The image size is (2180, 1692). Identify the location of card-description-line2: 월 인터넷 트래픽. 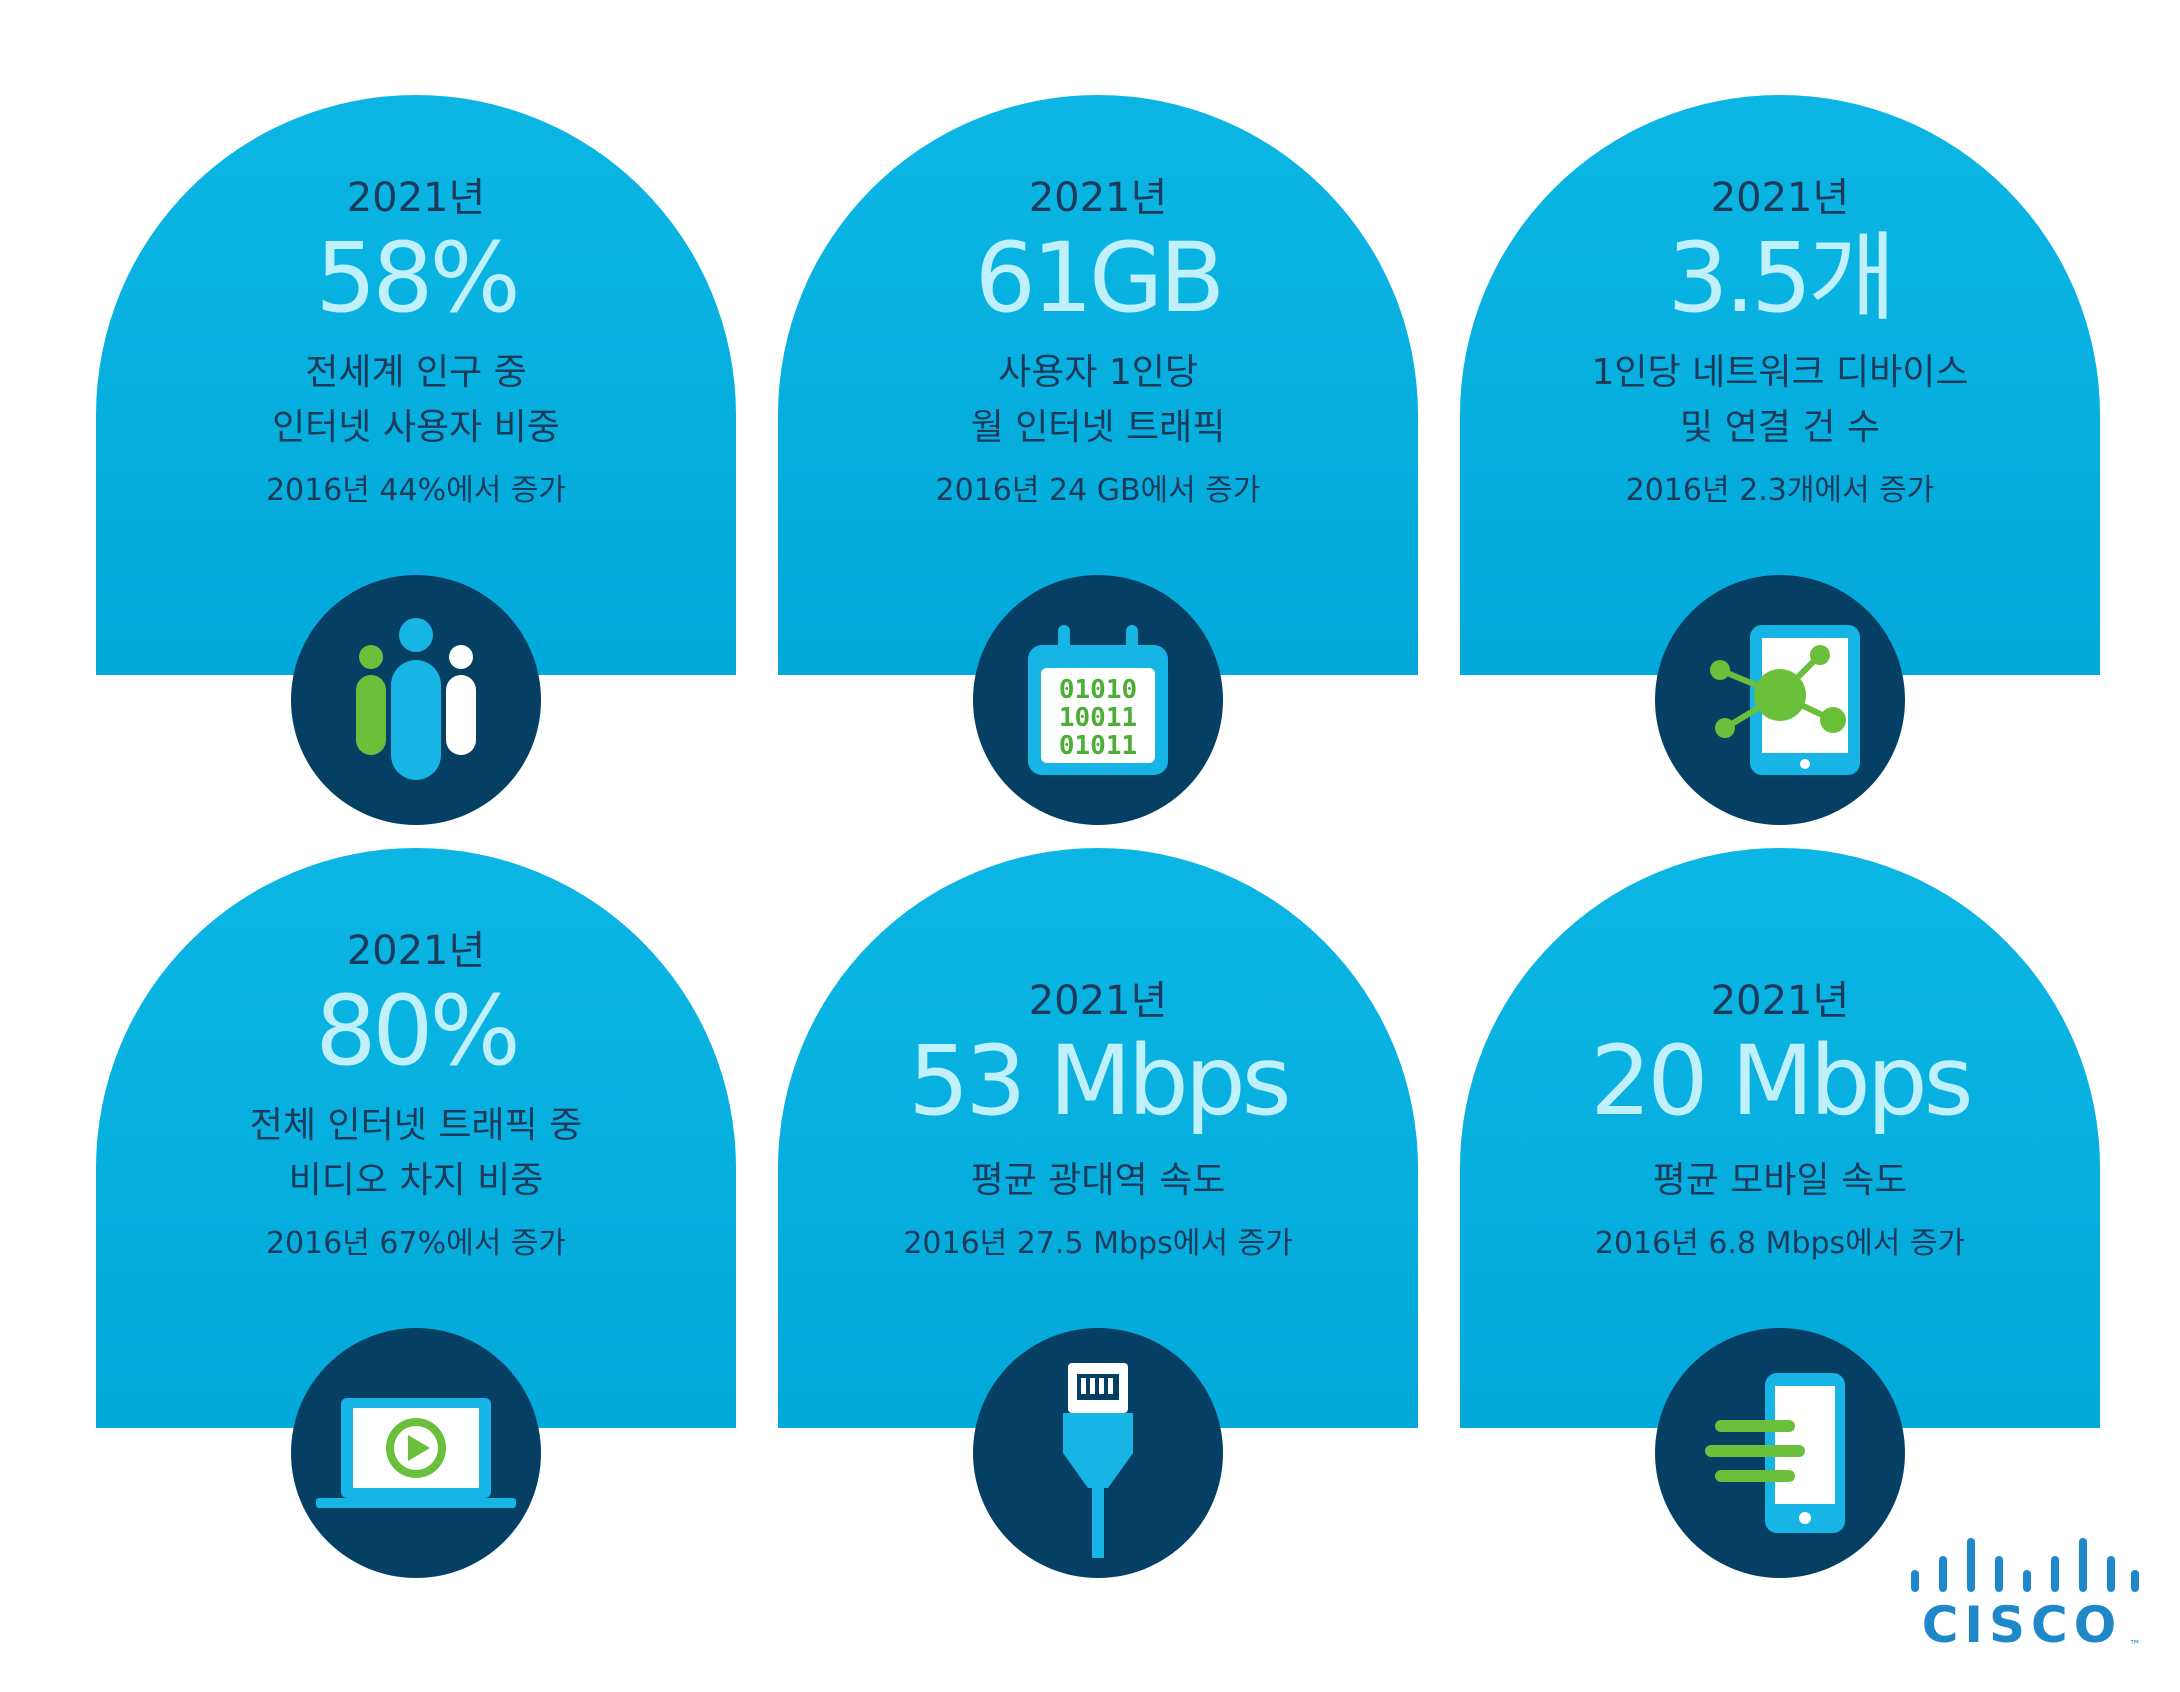
(1098, 427).